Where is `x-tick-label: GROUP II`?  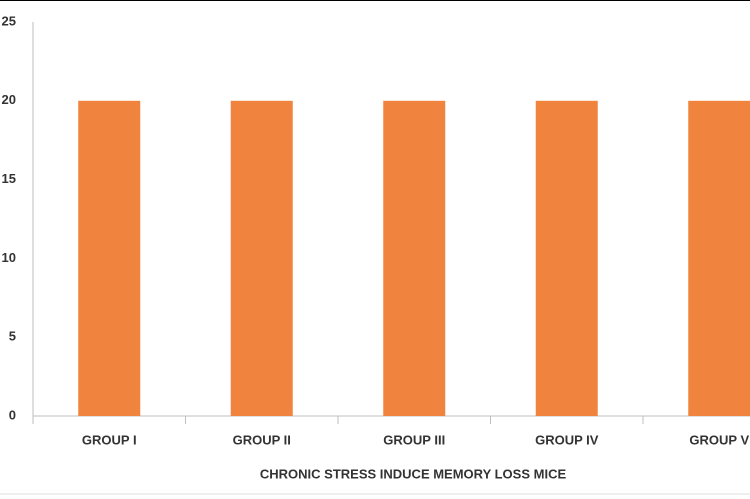
x-tick-label: GROUP II is located at coordinates (262, 439).